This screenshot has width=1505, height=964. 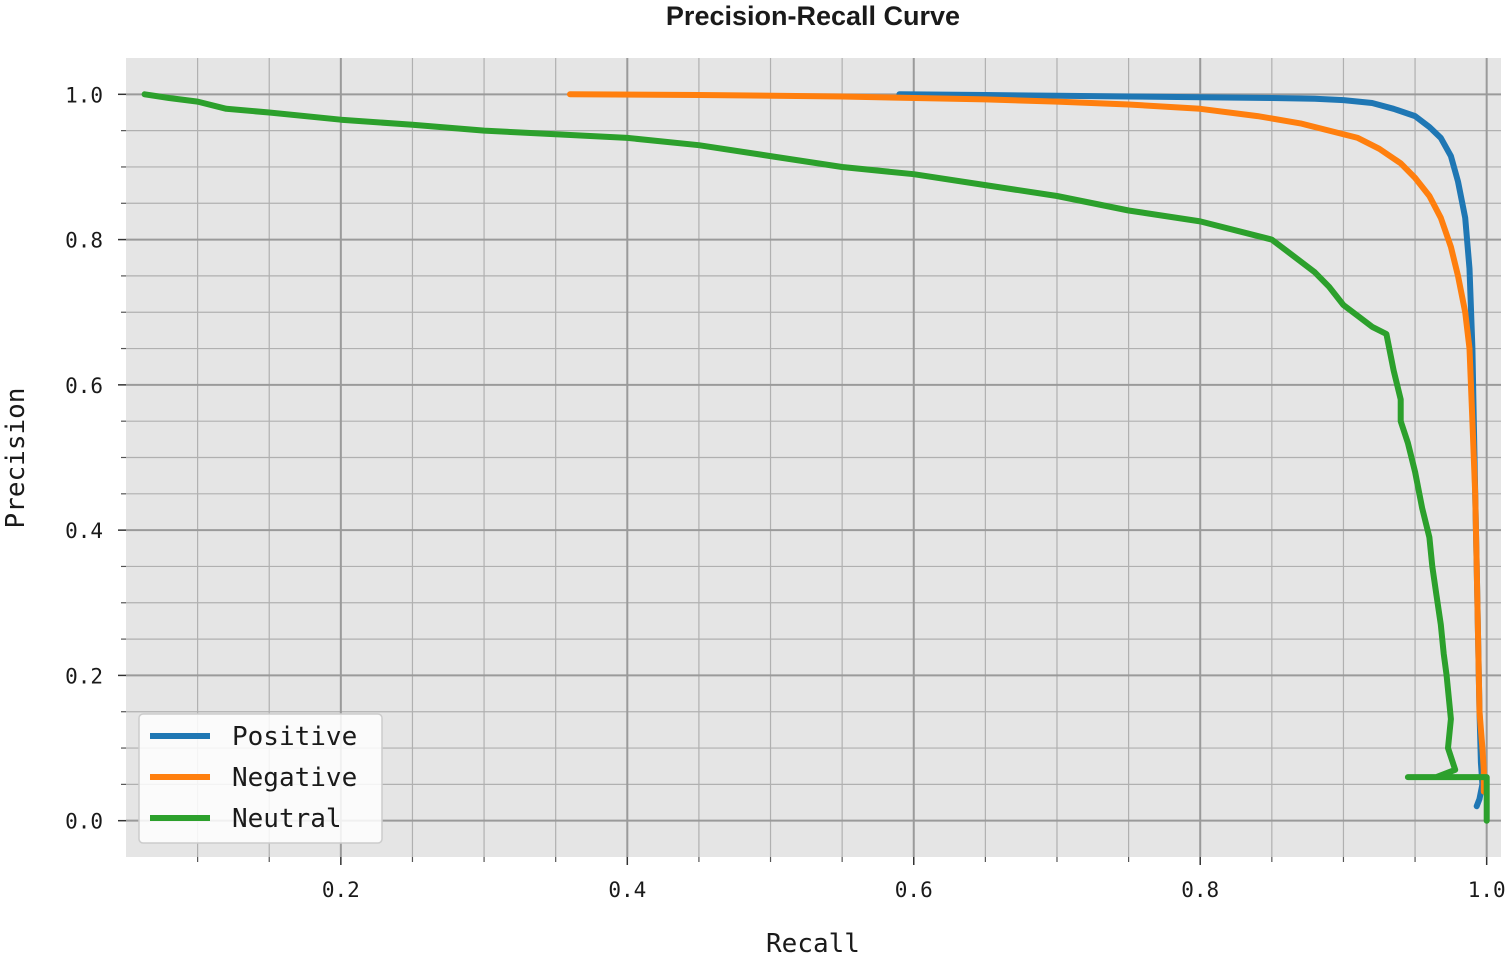 What do you see at coordinates (1486, 890) in the screenshot?
I see `x-tick-label: 1.0` at bounding box center [1486, 890].